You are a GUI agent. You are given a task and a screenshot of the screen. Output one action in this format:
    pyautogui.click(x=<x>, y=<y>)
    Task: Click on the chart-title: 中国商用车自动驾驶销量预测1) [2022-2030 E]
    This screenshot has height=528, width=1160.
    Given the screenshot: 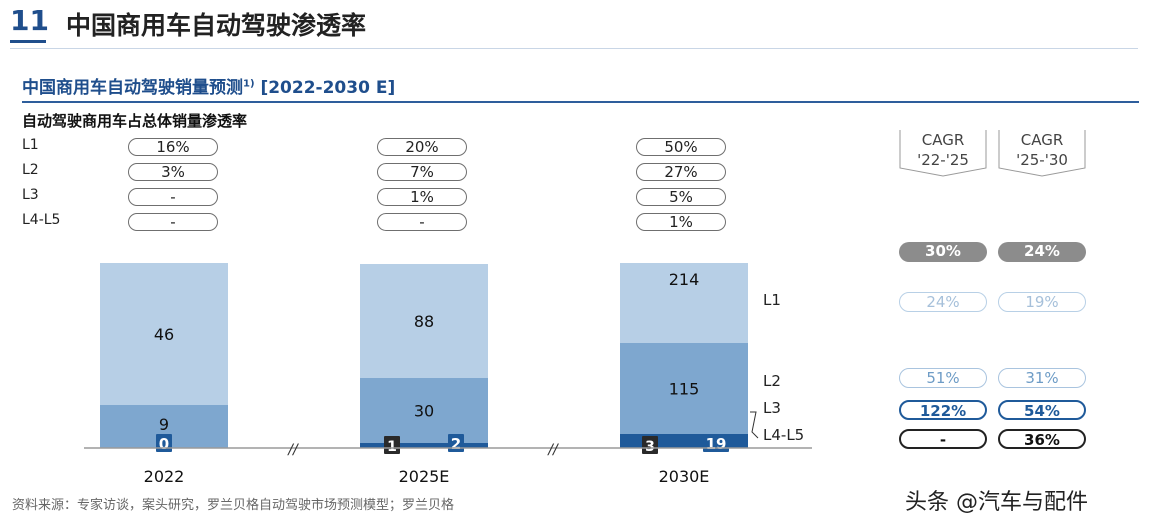 What is the action you would take?
    pyautogui.click(x=208, y=85)
    